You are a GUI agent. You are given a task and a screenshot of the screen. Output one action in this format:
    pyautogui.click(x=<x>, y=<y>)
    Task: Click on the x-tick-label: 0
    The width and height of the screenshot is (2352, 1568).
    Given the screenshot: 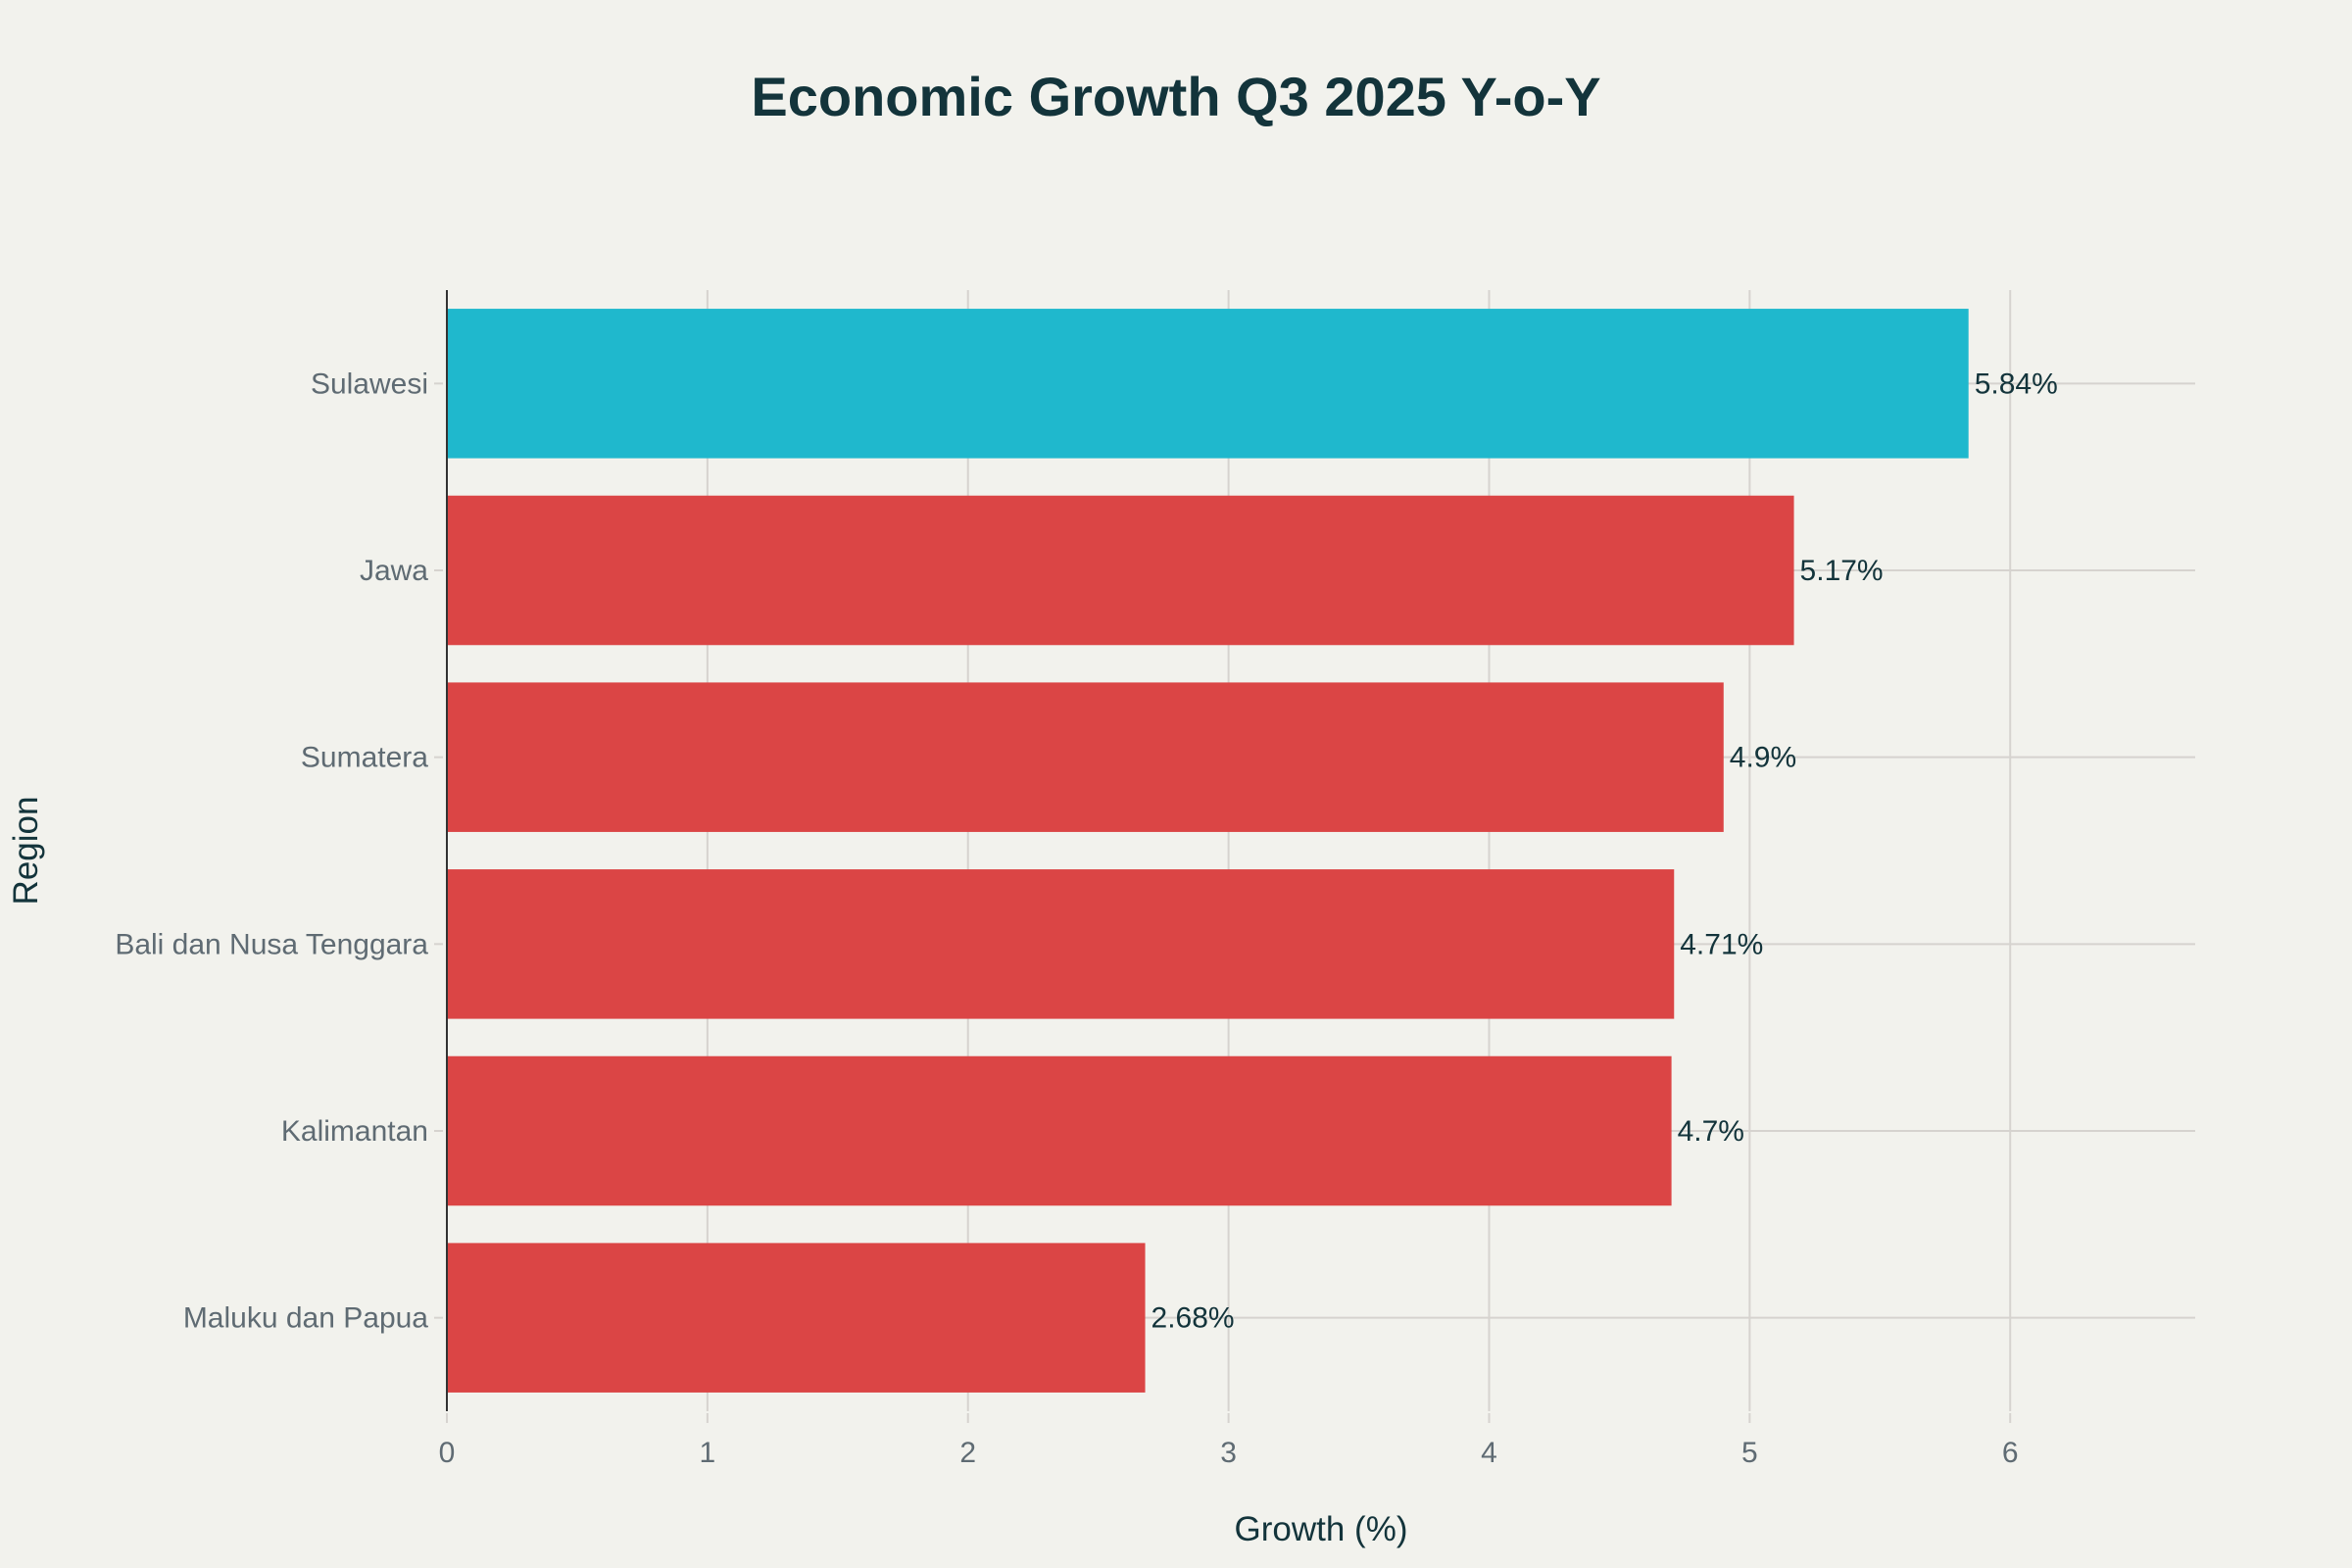 What is the action you would take?
    pyautogui.click(x=447, y=1453)
    